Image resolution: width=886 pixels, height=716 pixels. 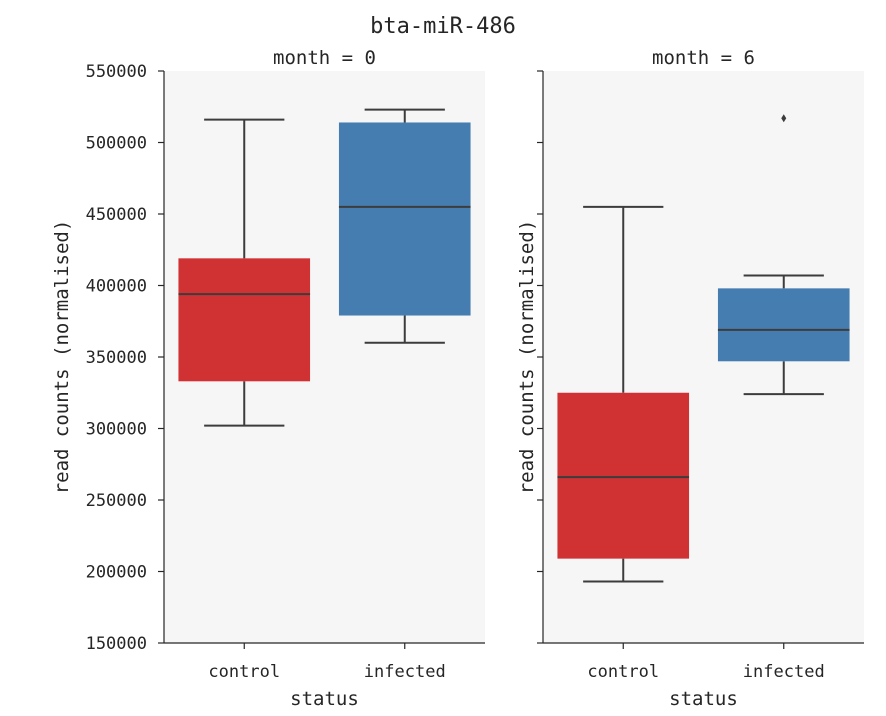 I want to click on y-tick-label: 150000, so click(x=116, y=644).